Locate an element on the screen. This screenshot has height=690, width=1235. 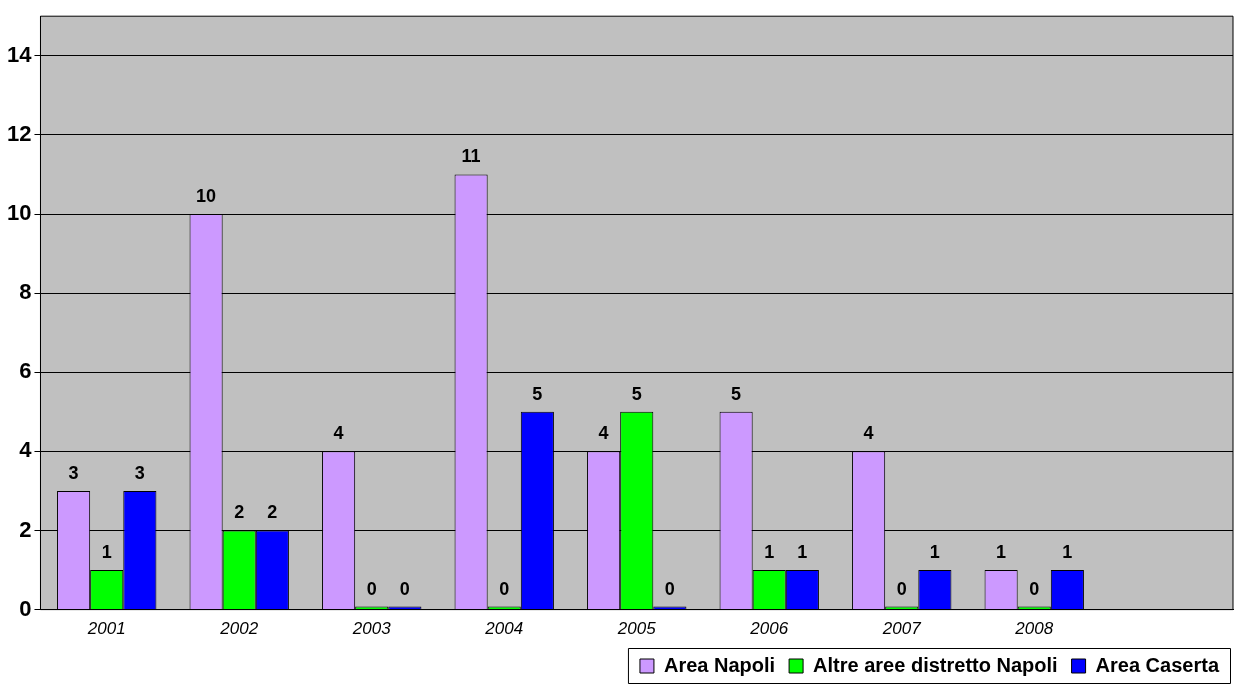
x-tick-label: 2003 is located at coordinates (371, 628).